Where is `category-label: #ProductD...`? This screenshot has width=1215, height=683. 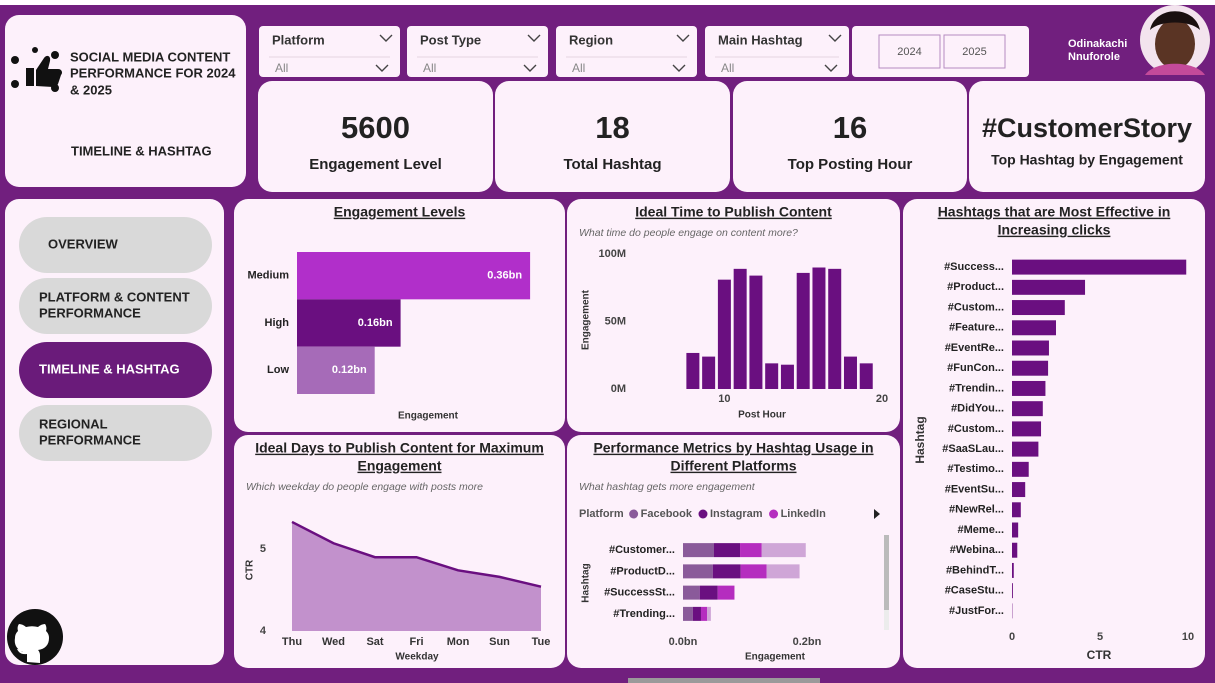
category-label: #ProductD... is located at coordinates (642, 571).